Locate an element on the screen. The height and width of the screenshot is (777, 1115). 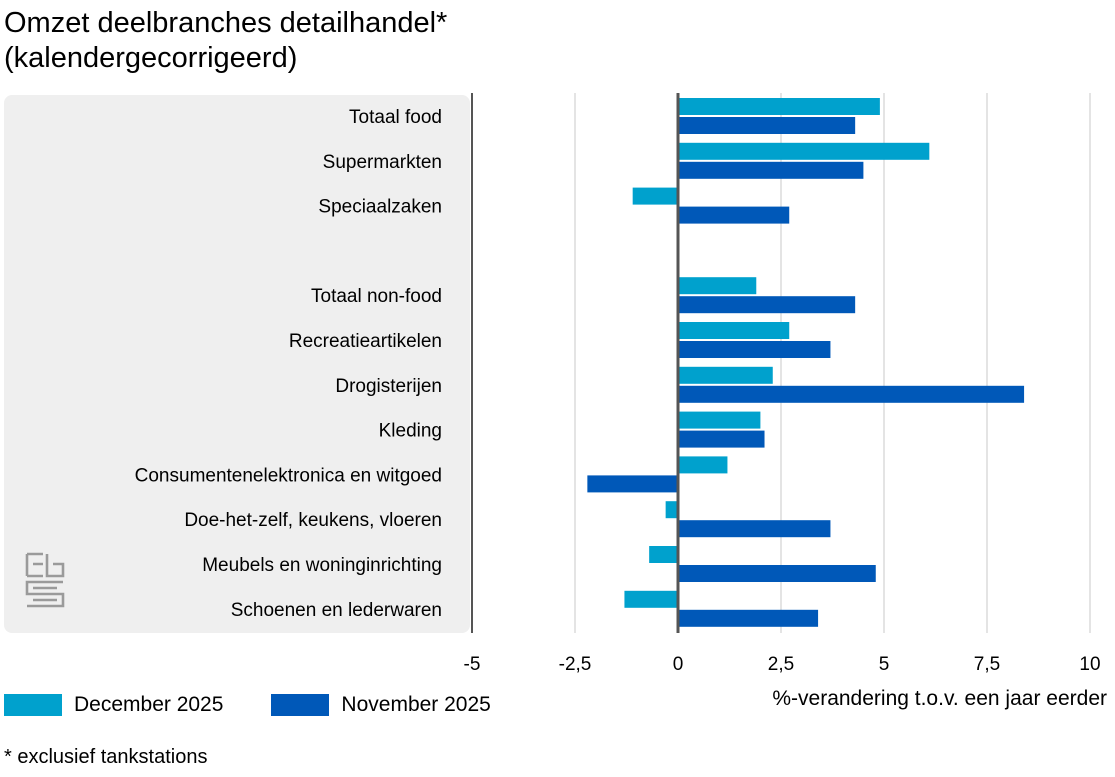
legend-label-december: December 2025 is located at coordinates (149, 704).